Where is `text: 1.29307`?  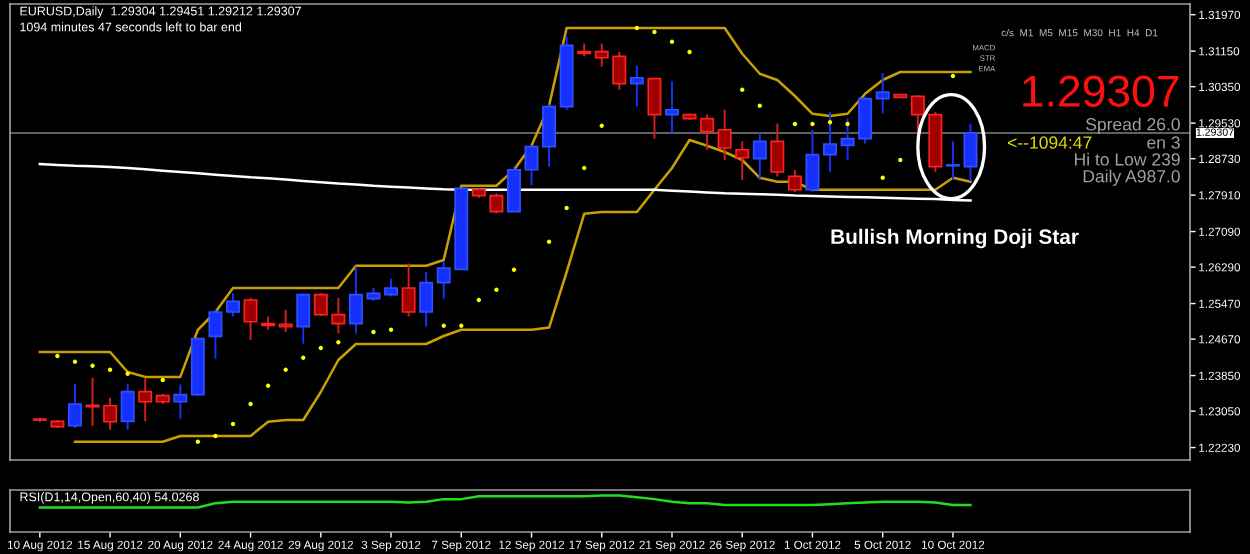
text: 1.29307 is located at coordinates (1101, 91).